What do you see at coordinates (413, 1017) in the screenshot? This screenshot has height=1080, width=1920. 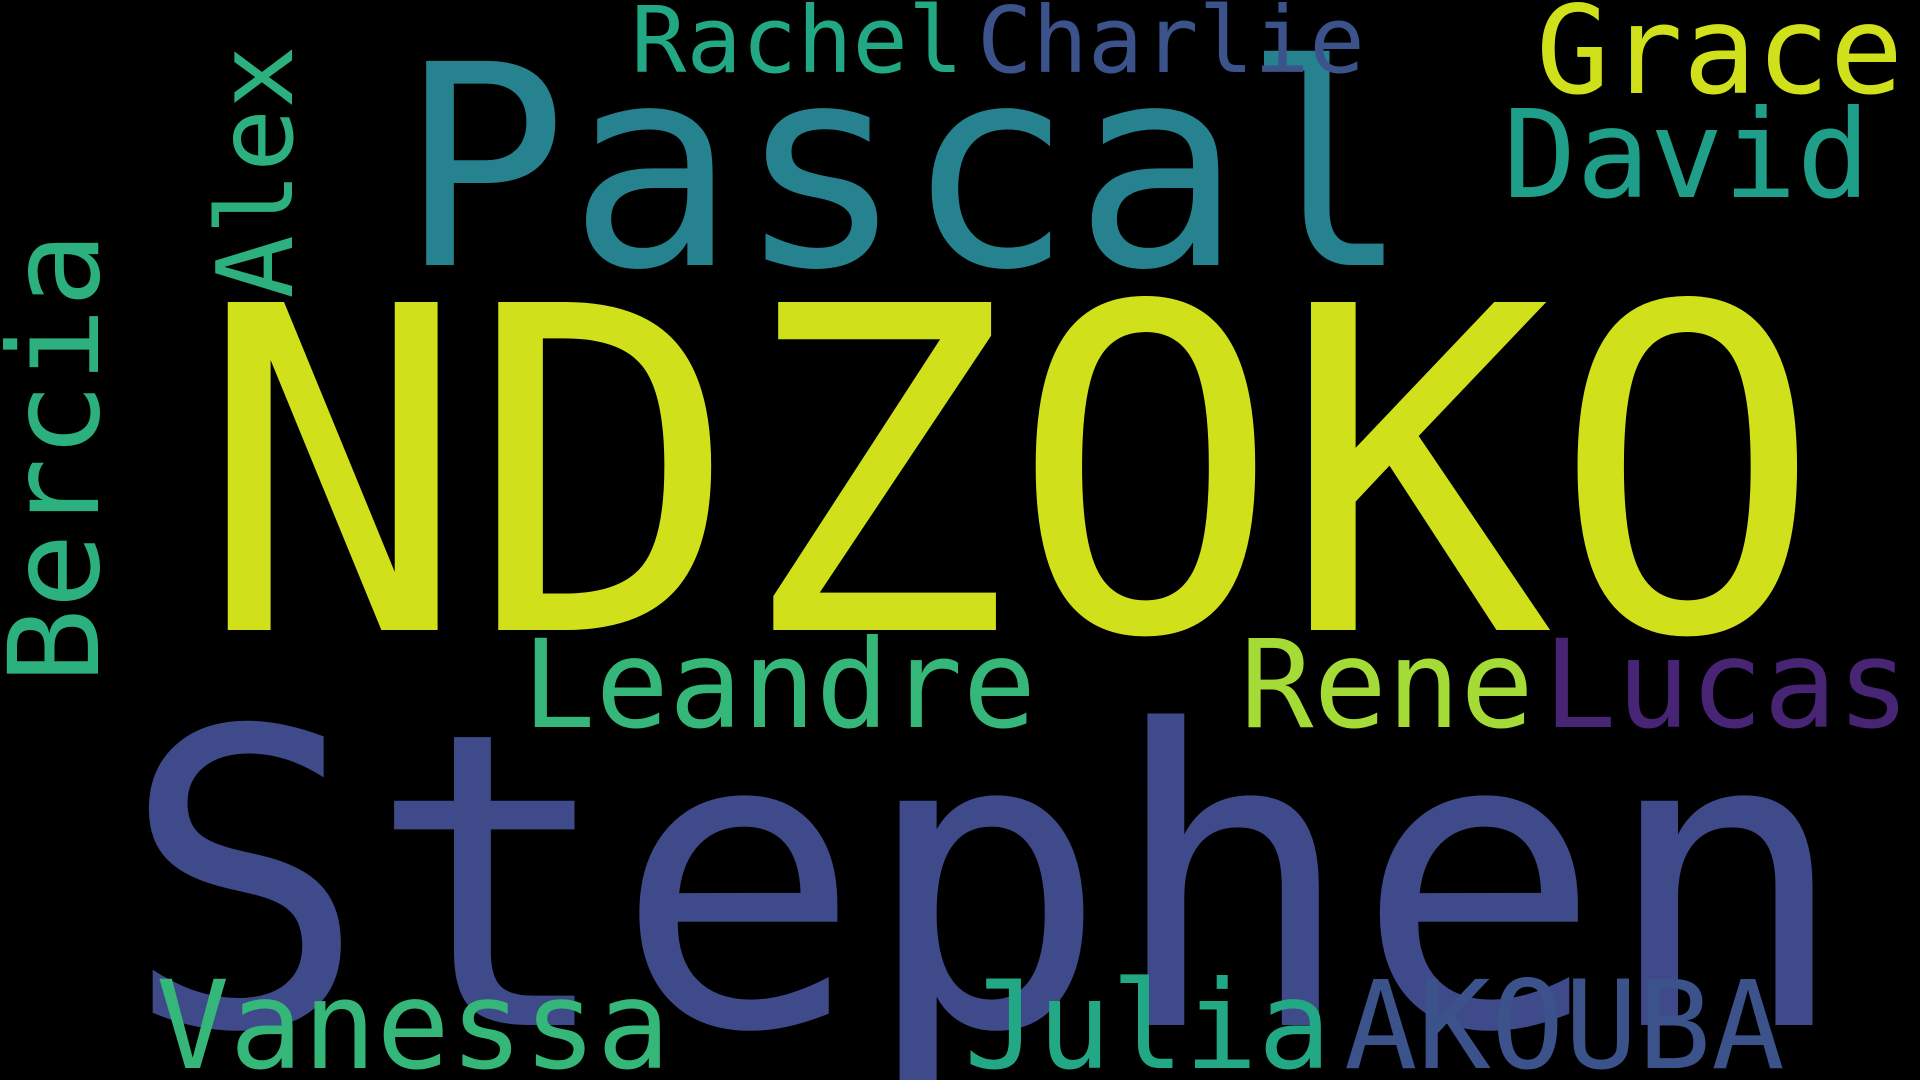 I see `word-vanessa: Vanessa` at bounding box center [413, 1017].